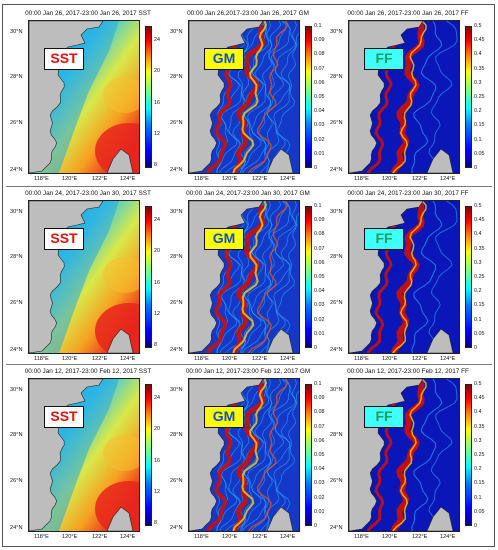  I want to click on sst-colorbar, so click(148, 97).